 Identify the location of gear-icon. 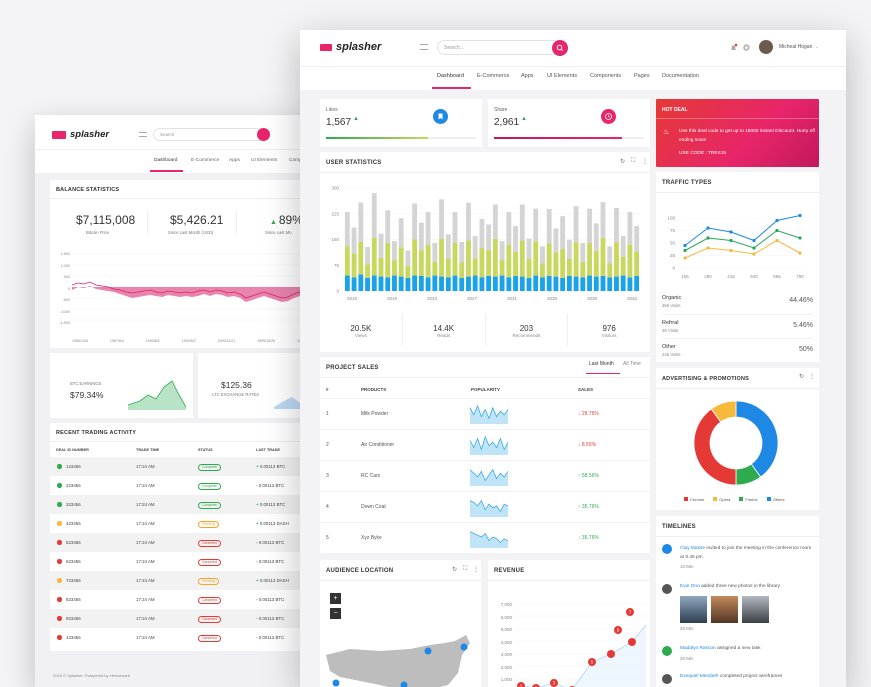
(746, 47).